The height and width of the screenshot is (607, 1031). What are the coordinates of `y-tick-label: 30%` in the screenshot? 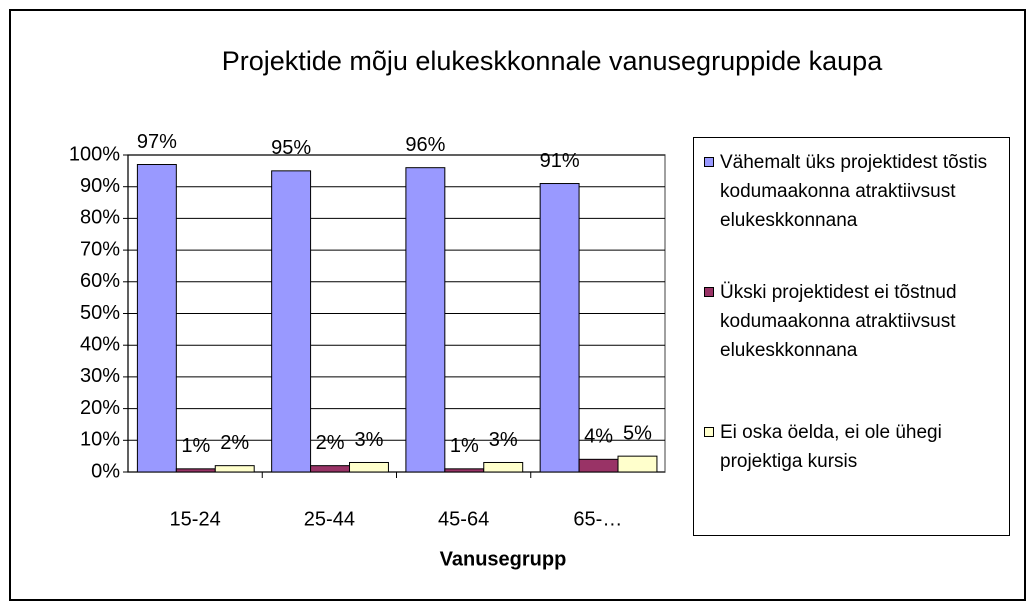 It's located at (100, 376).